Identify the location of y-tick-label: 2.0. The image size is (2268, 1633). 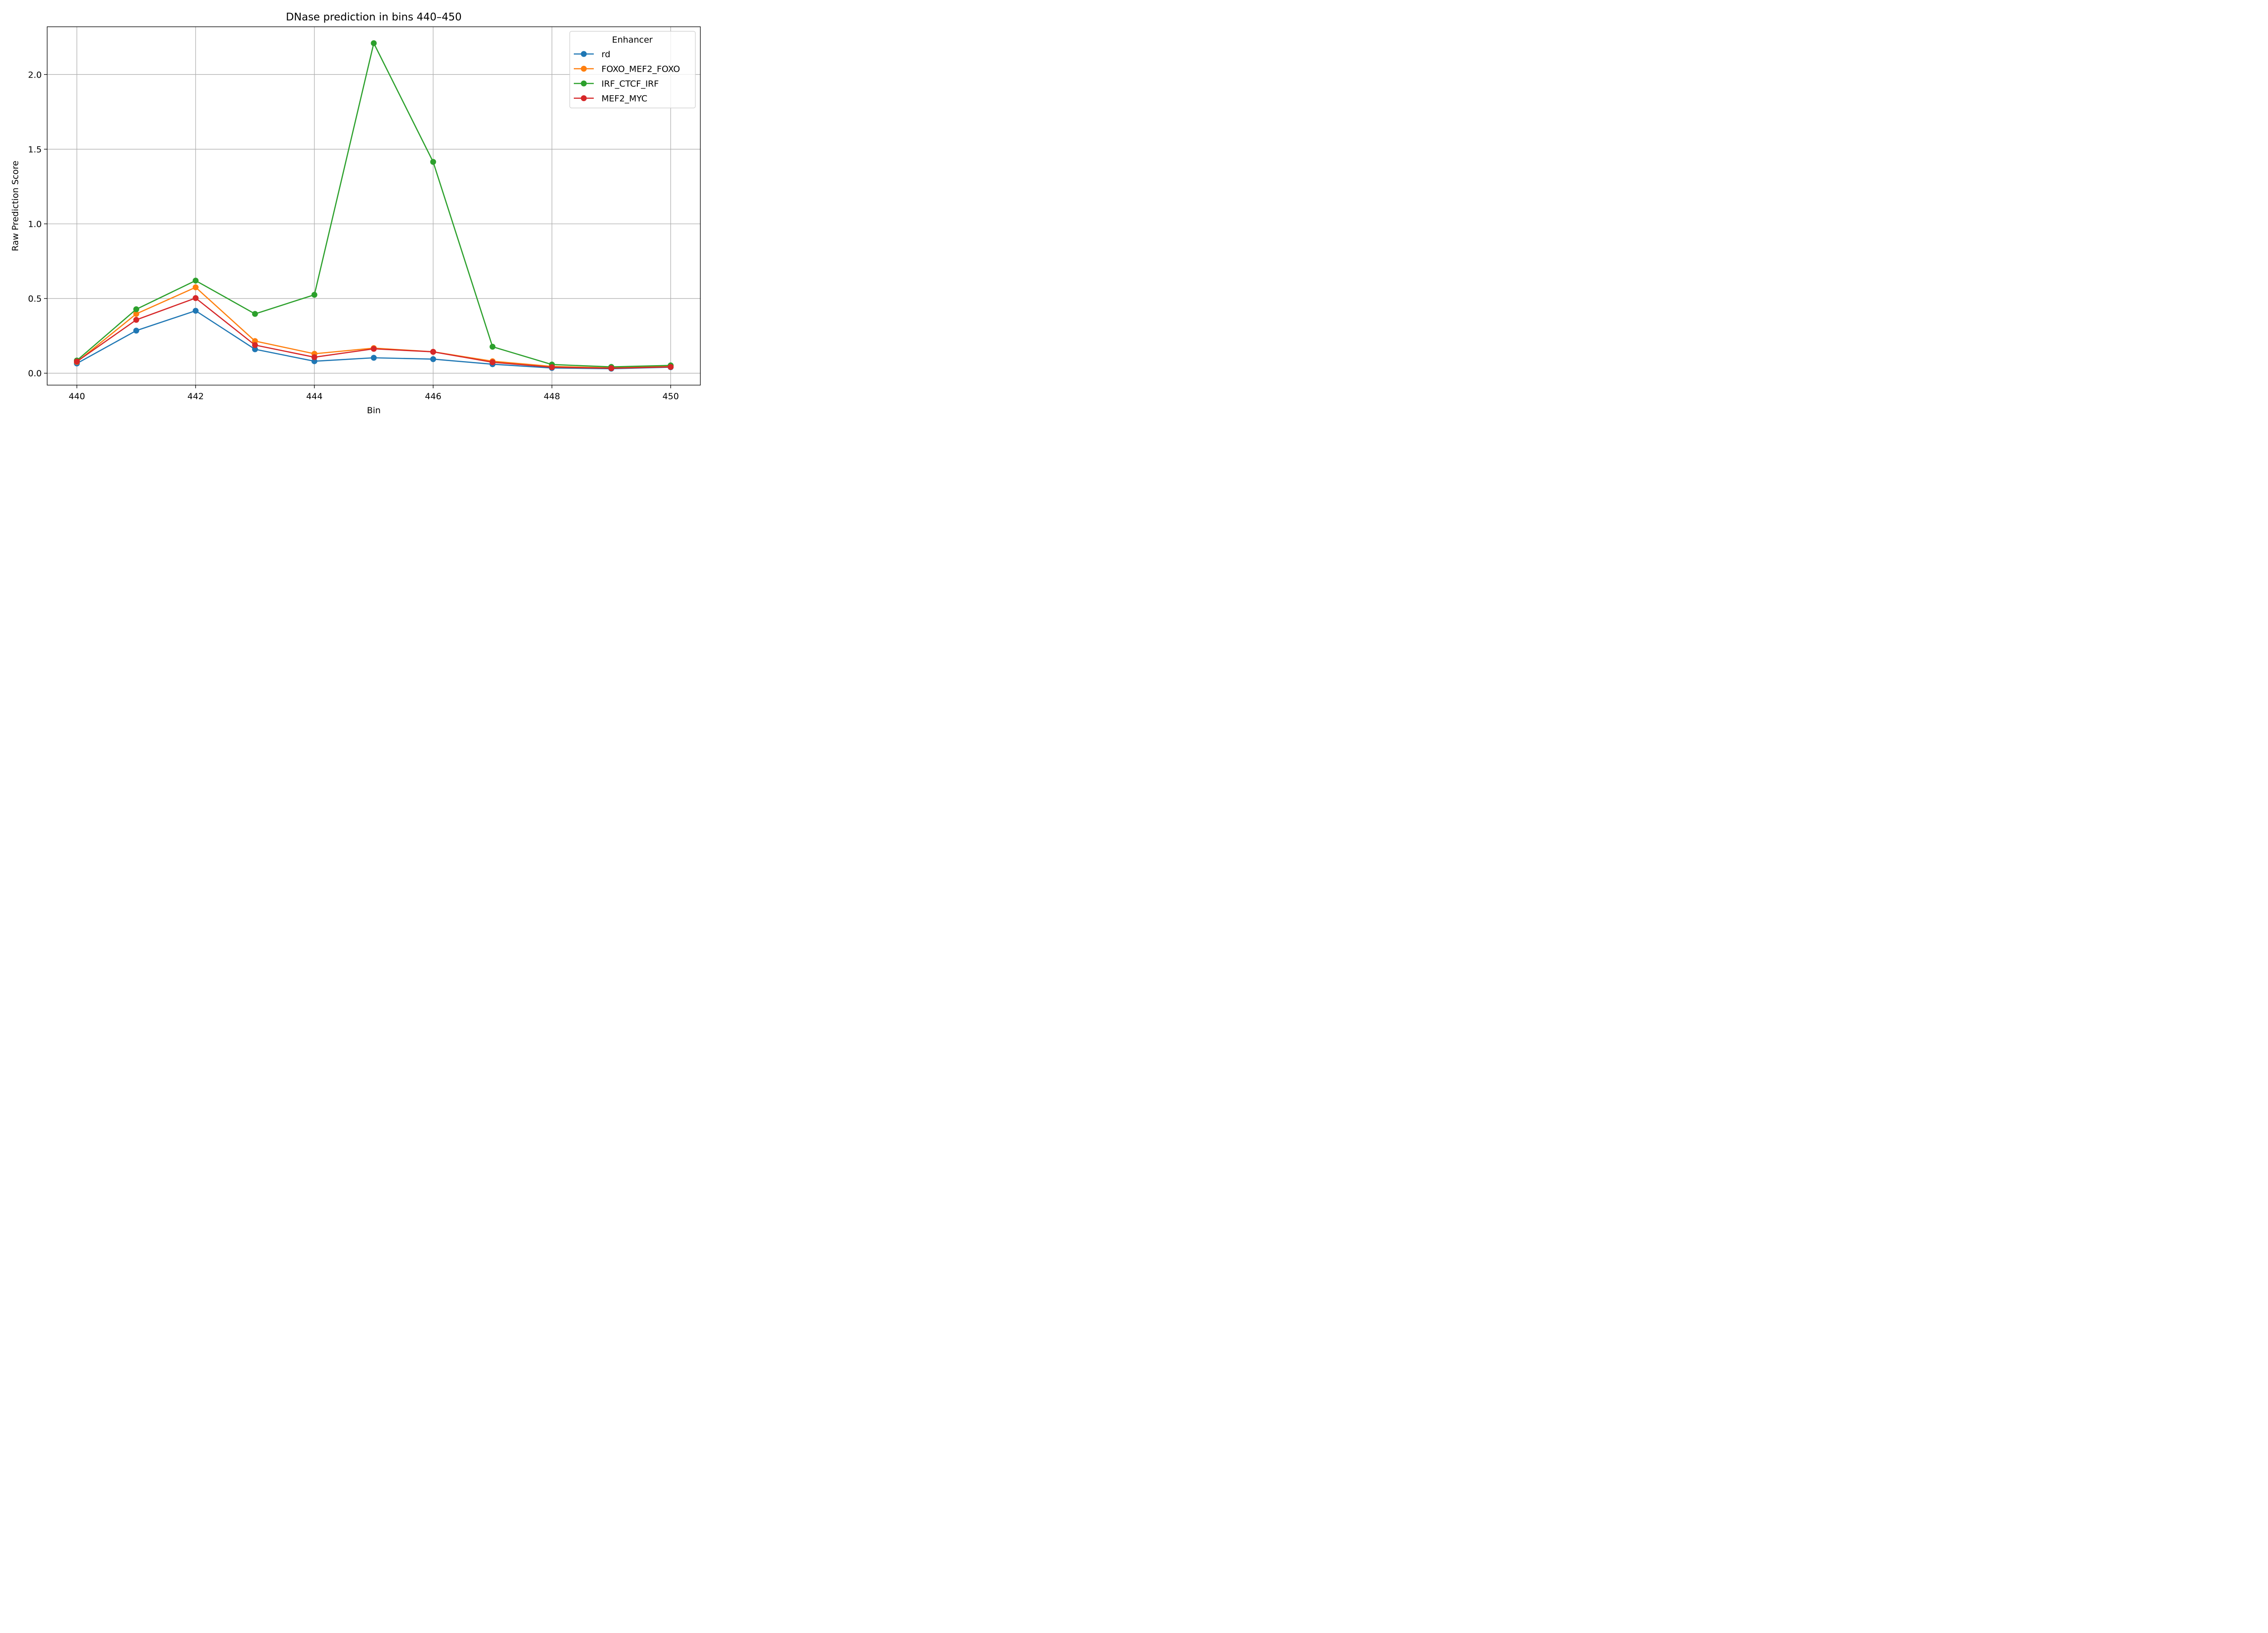
(35, 75).